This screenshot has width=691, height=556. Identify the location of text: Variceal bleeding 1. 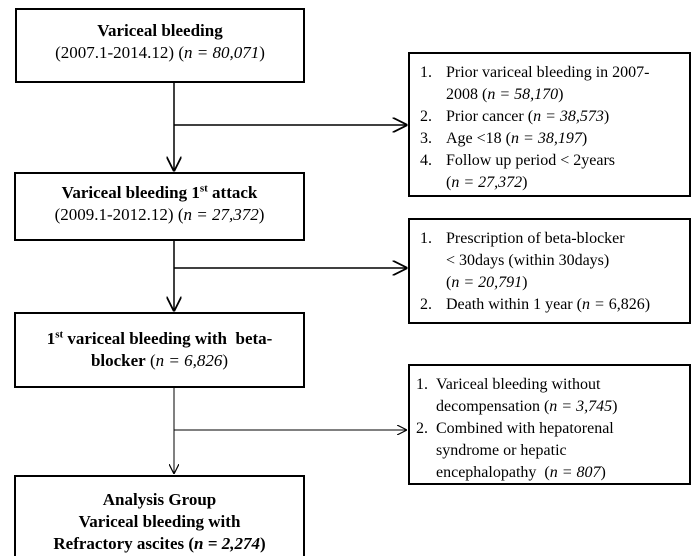
(130, 192).